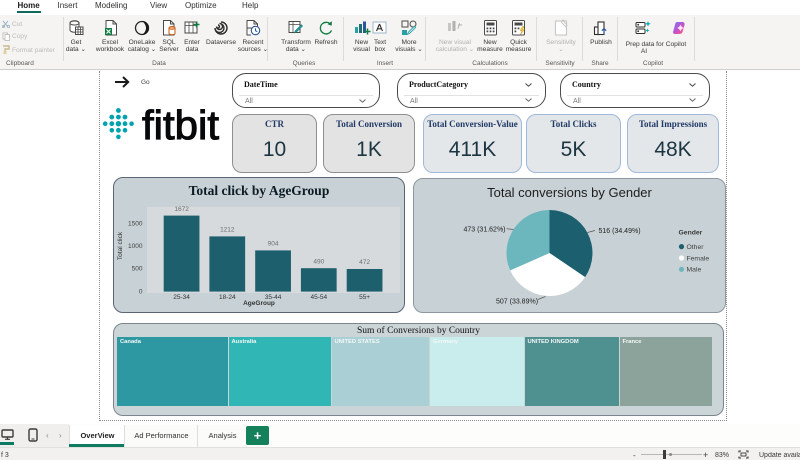 Image resolution: width=800 pixels, height=460 pixels. Describe the element at coordinates (181, 297) in the screenshot. I see `svg-text: 25-34` at that location.